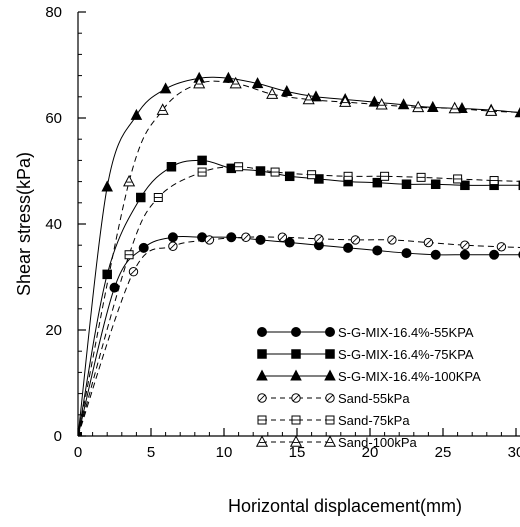 The width and height of the screenshot is (520, 527). I want to click on x-tick-label: 0, so click(78, 452).